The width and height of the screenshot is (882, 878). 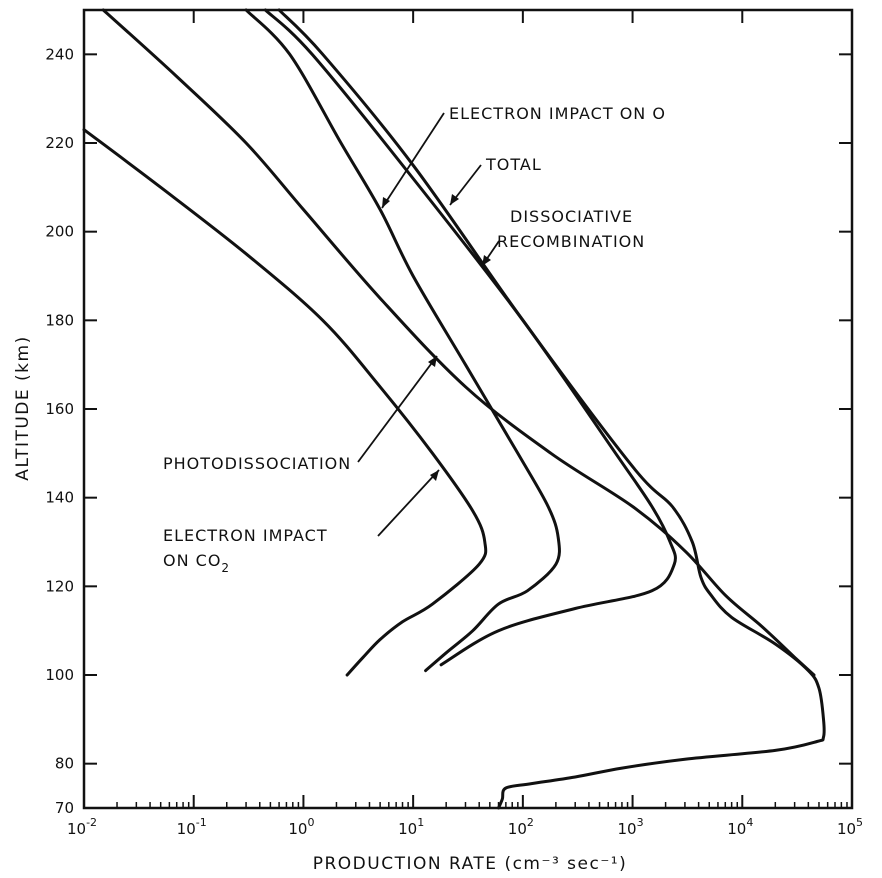 I want to click on arrow-total, so click(x=465, y=185).